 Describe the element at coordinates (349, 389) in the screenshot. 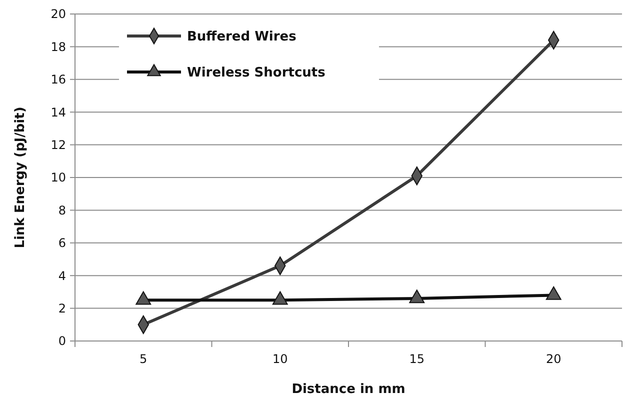

I see `x-axis-title: Distance in mm` at that location.